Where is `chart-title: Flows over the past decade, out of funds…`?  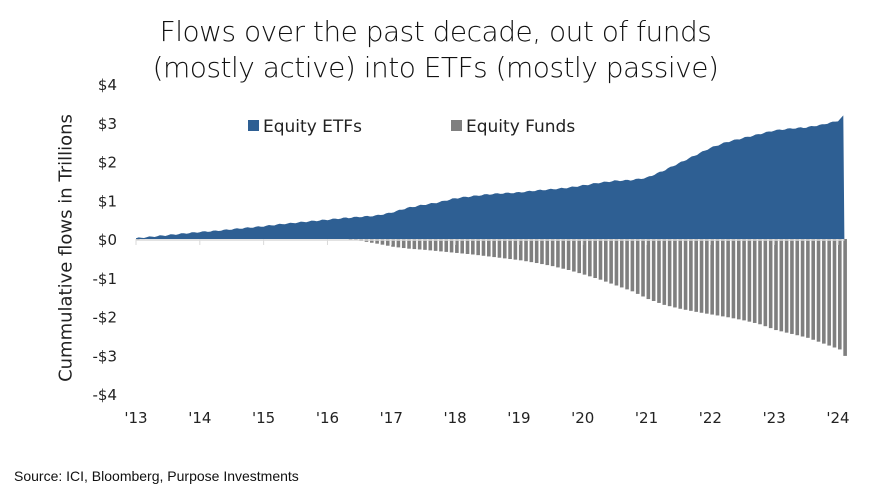 chart-title: Flows over the past decade, out of funds… is located at coordinates (435, 50).